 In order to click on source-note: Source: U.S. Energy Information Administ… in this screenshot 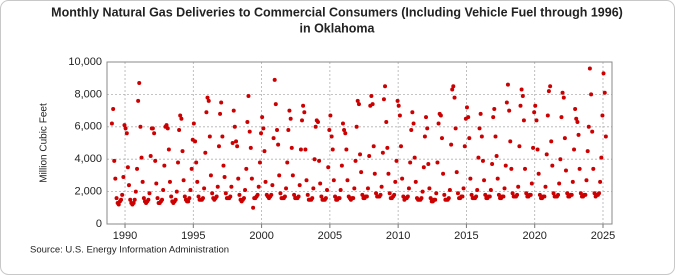, I will do `click(129, 250)`.